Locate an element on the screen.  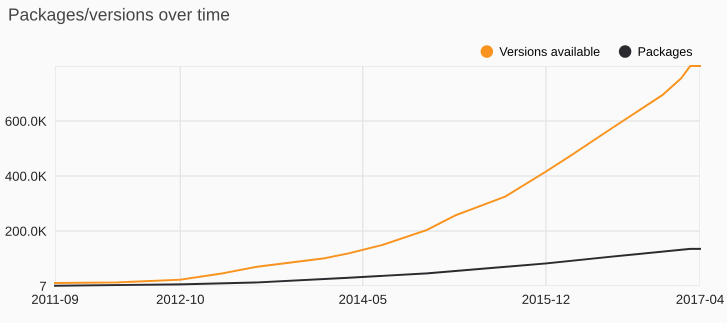
x-tick-label: 2012-10 is located at coordinates (180, 299).